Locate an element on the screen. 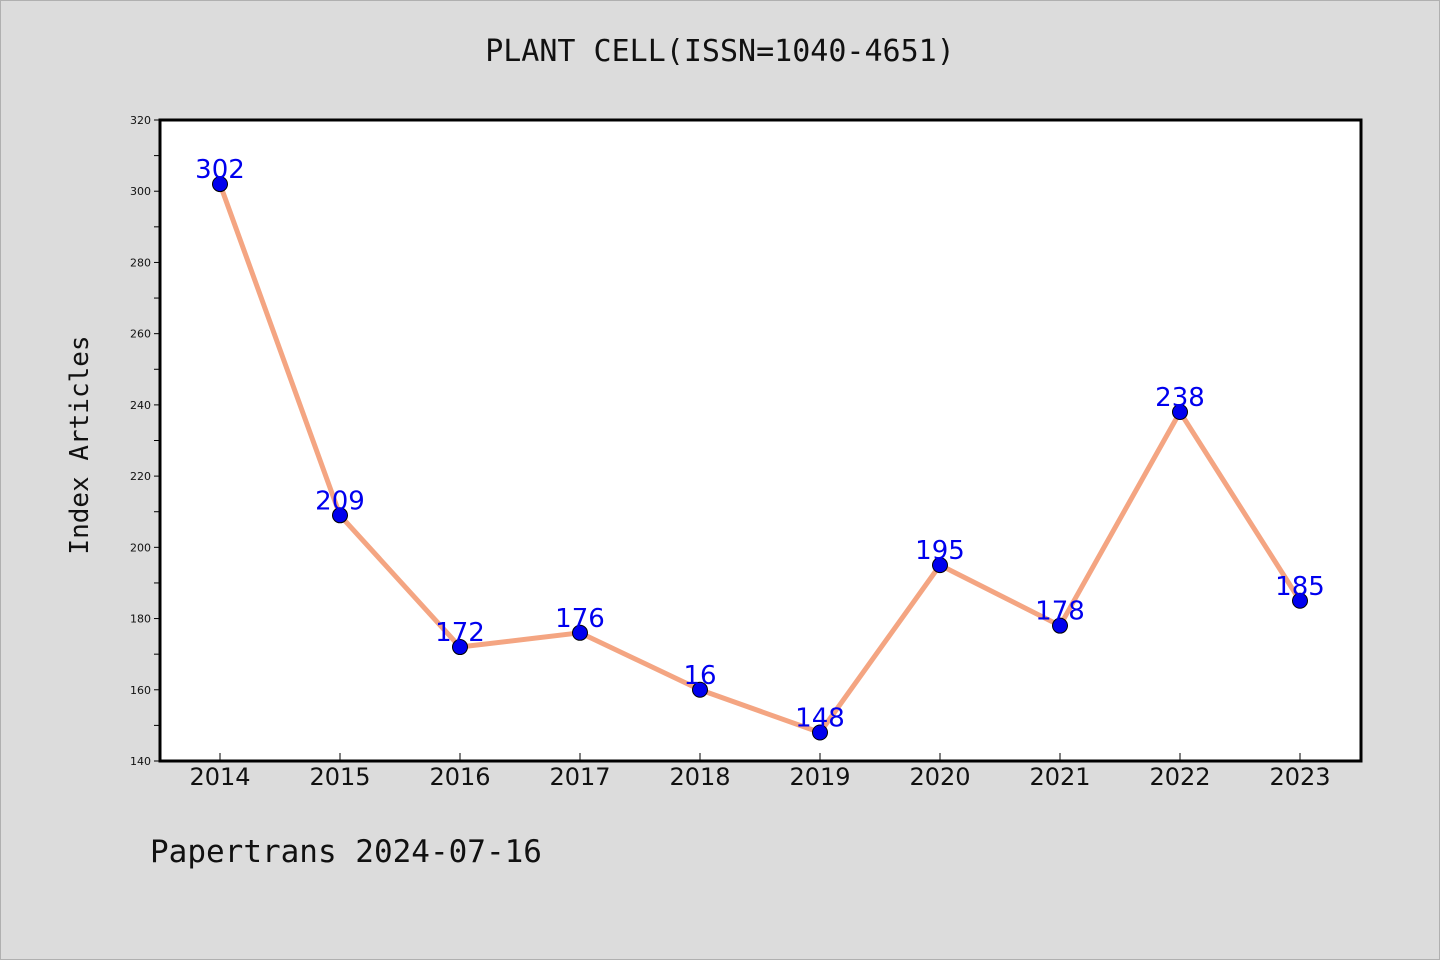 The height and width of the screenshot is (960, 1440). x-tick-label-2016: 2016 is located at coordinates (459, 777).